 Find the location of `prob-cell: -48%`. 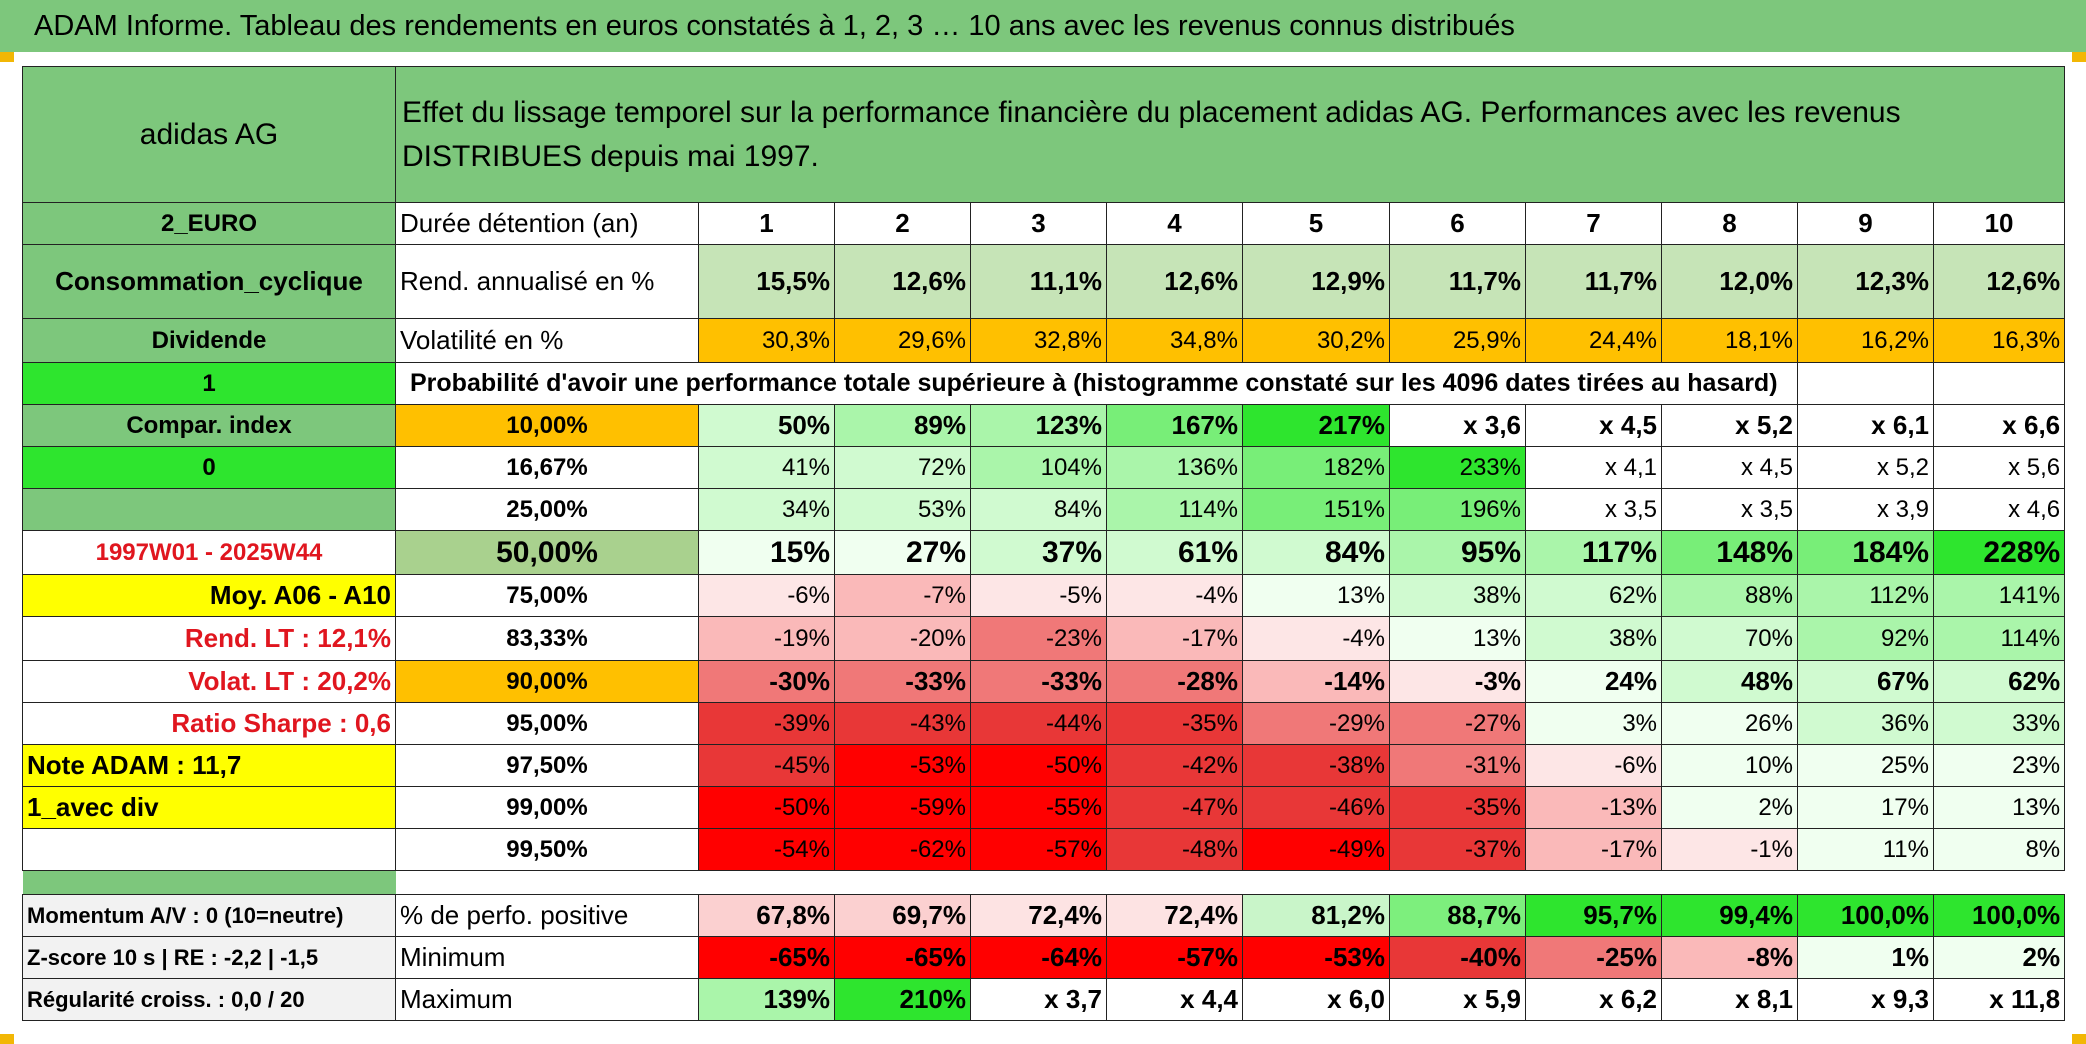

prob-cell: -48% is located at coordinates (1174, 849).